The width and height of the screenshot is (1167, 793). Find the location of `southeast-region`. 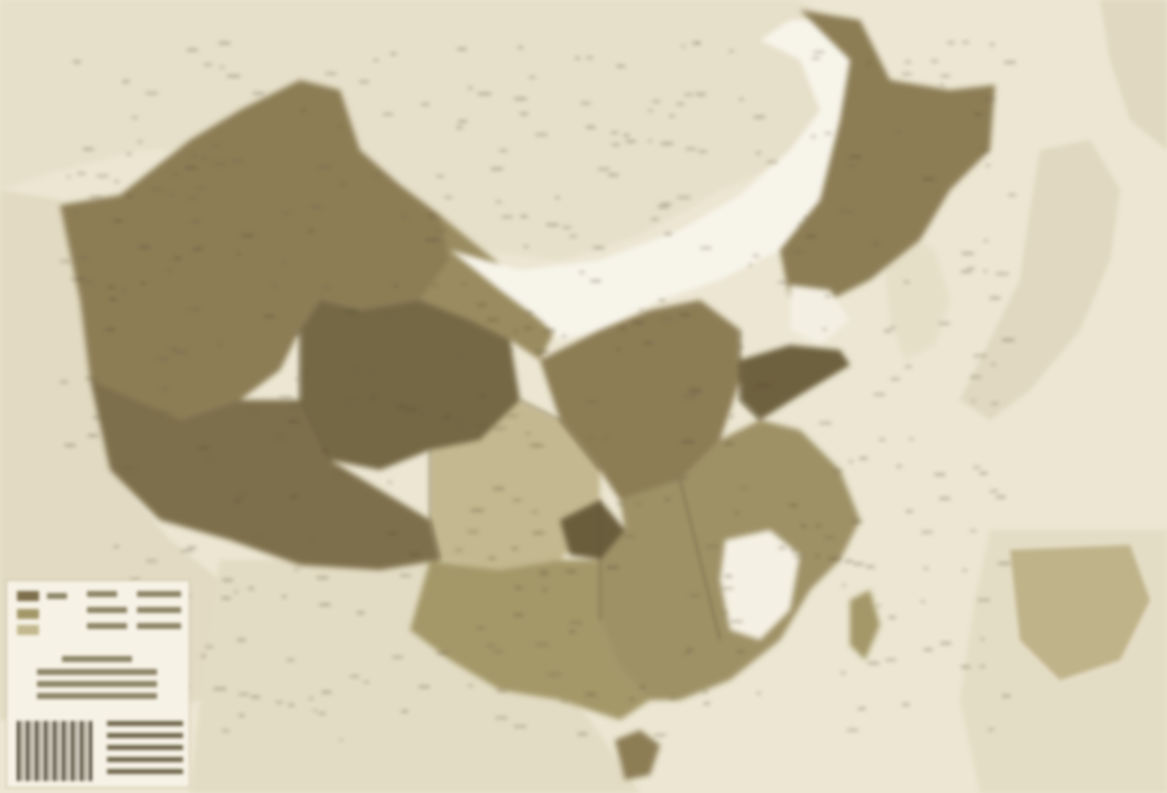

southeast-region is located at coordinates (530, 640).